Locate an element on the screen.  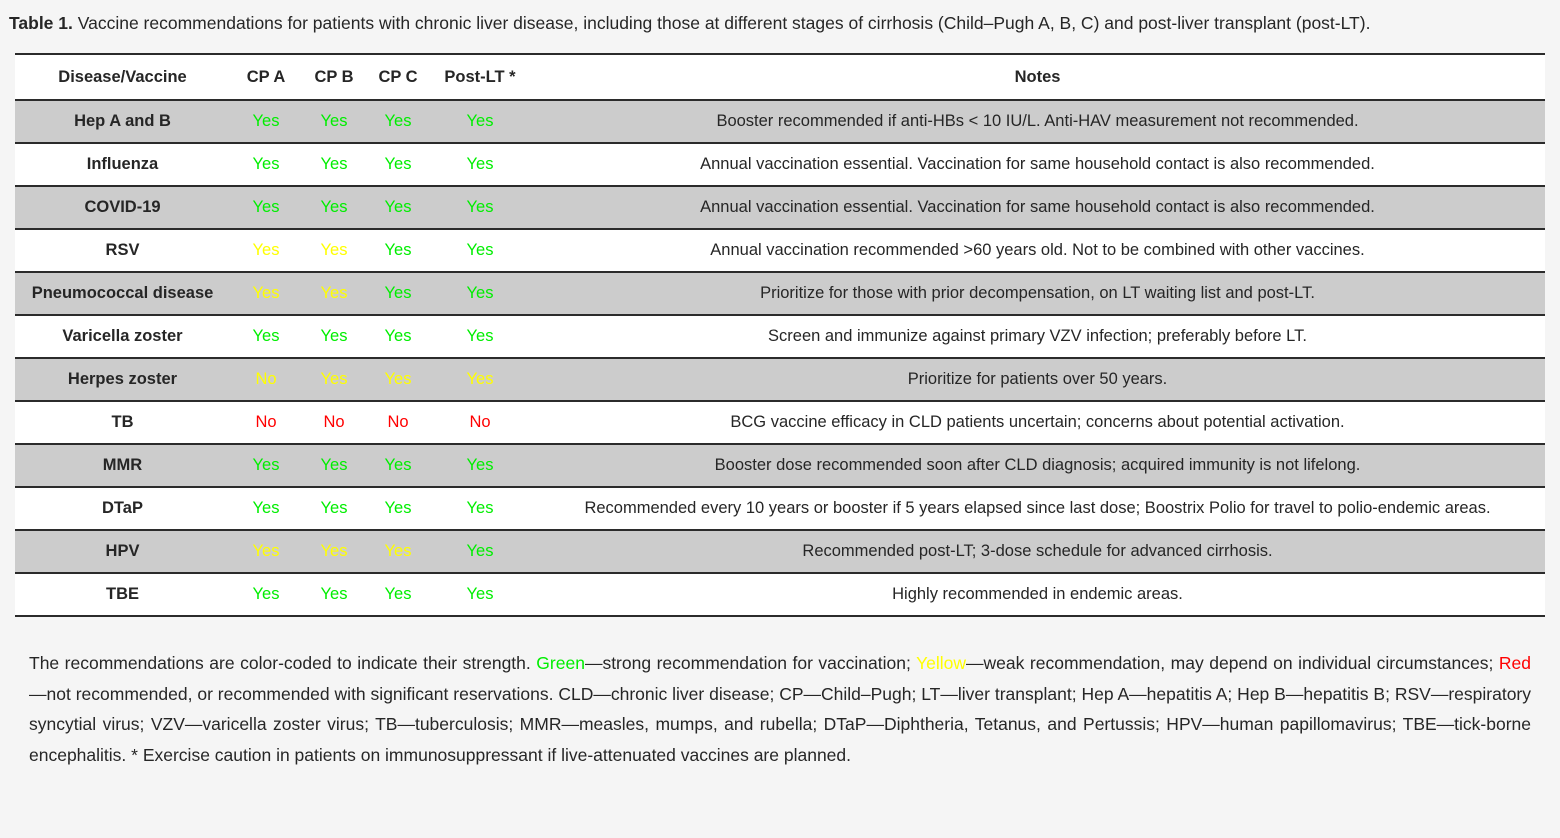
disease-name-cell: Influenza is located at coordinates (122, 164).